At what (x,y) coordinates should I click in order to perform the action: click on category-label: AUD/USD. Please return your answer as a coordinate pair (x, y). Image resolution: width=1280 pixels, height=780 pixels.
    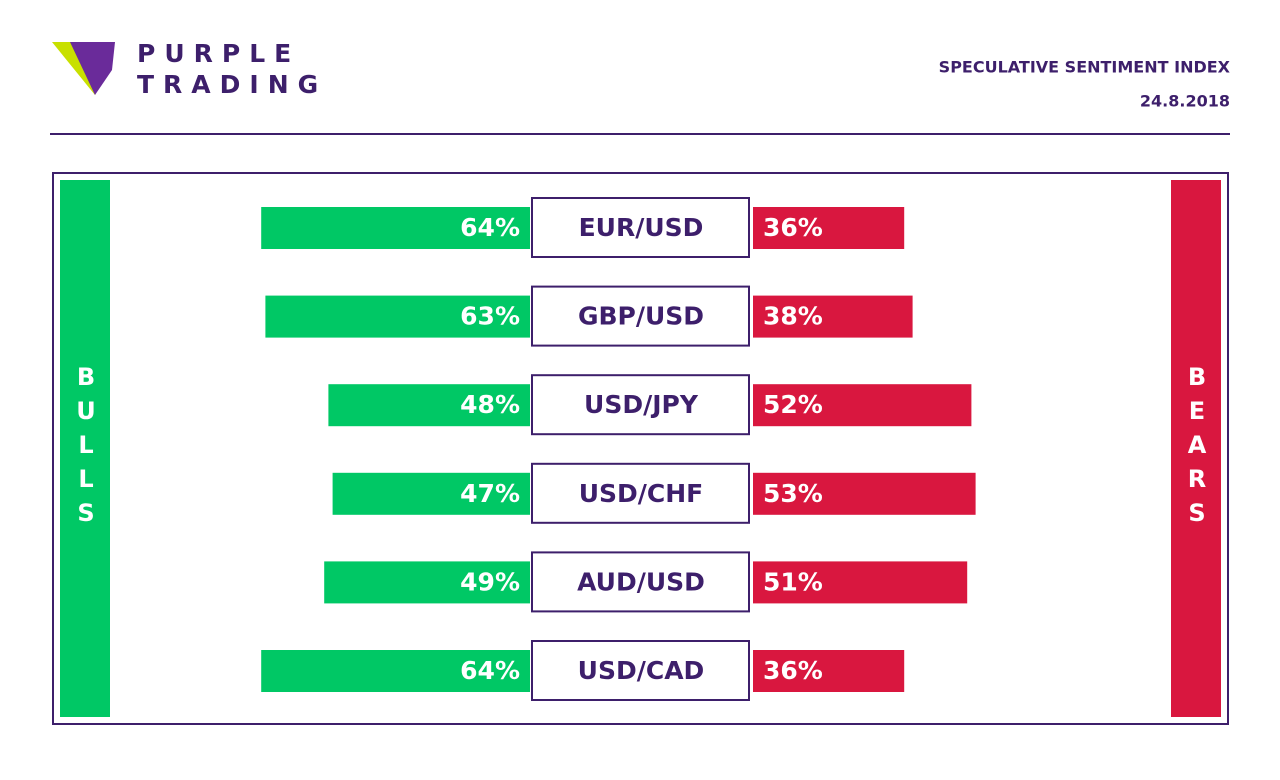
    Looking at the image, I should click on (641, 581).